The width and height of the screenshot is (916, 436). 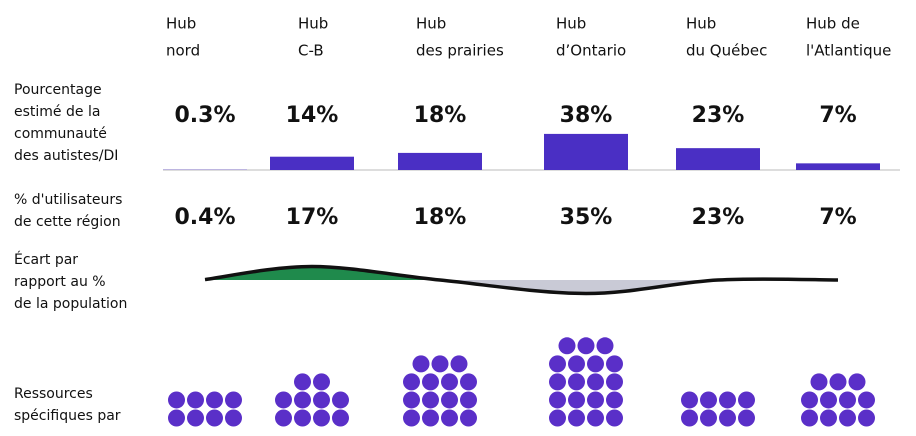 What do you see at coordinates (183, 51) in the screenshot?
I see `hub-header: nord` at bounding box center [183, 51].